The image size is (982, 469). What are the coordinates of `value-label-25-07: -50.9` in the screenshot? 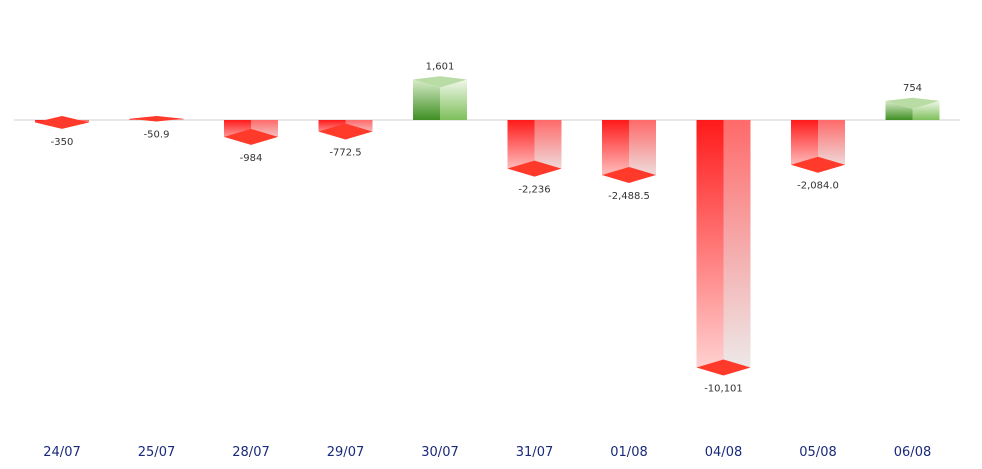 It's located at (157, 135).